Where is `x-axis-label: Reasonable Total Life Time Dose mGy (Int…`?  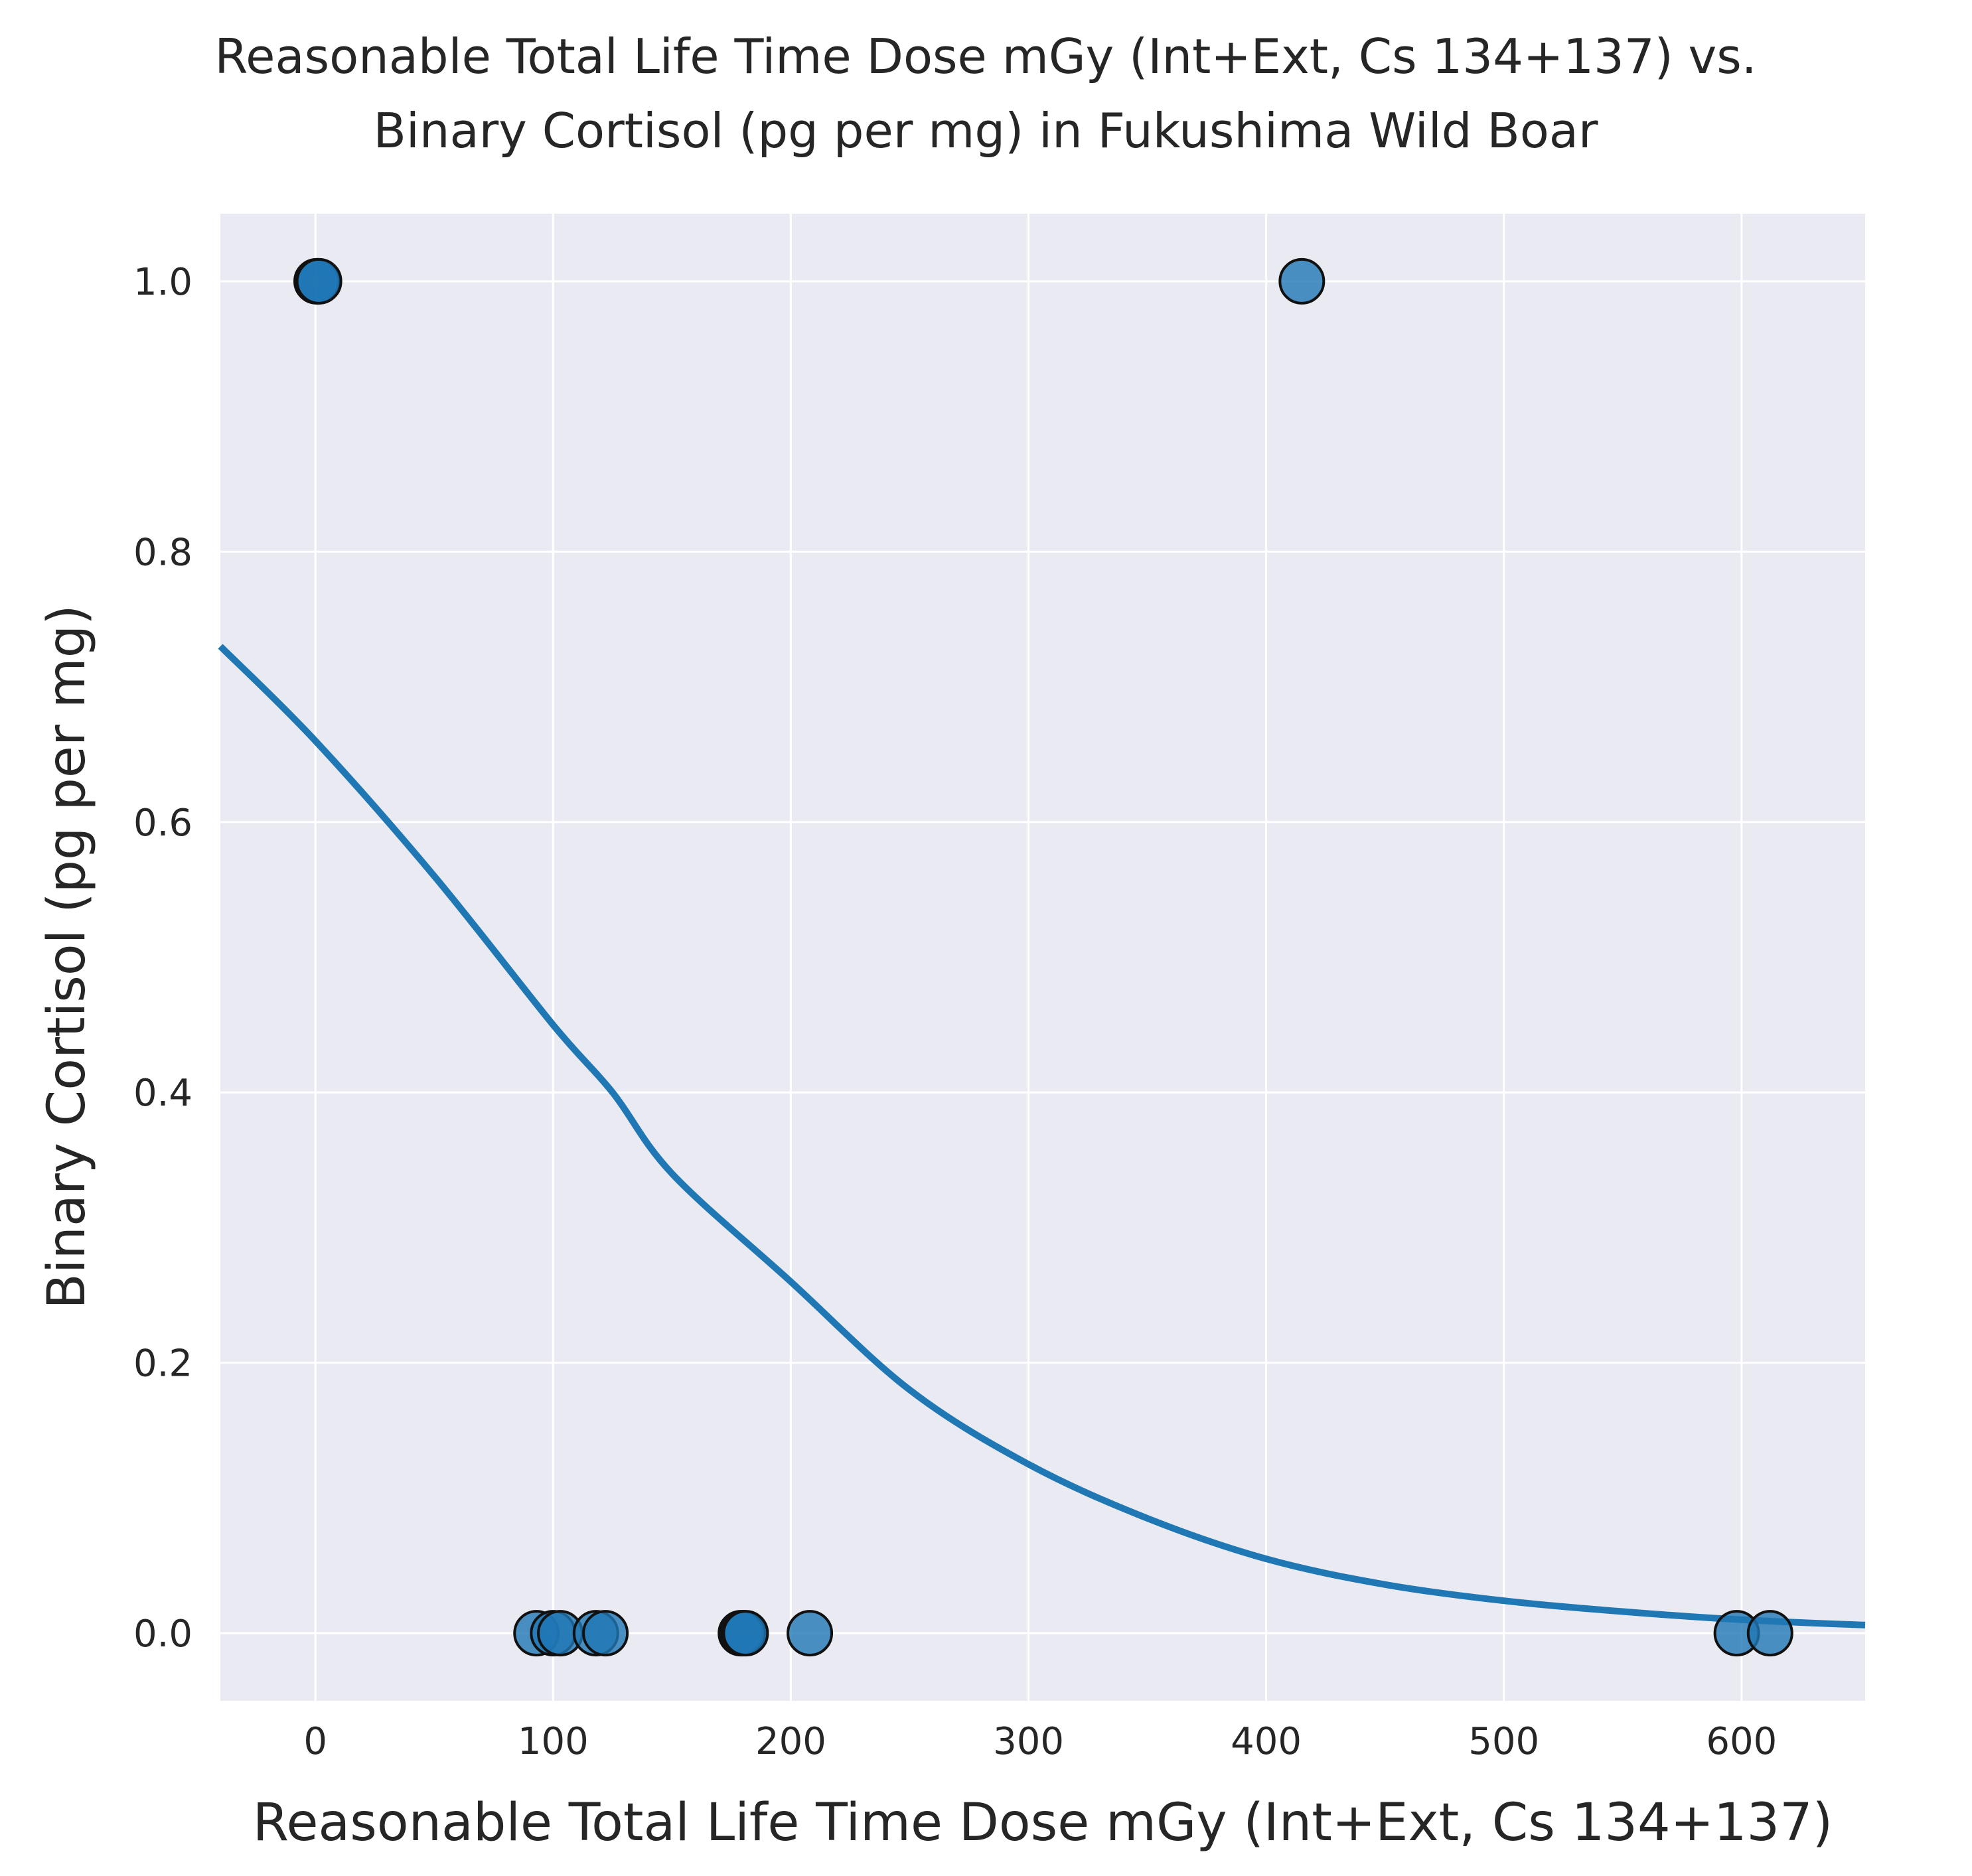 x-axis-label: Reasonable Total Life Time Dose mGy (Int… is located at coordinates (1043, 1823).